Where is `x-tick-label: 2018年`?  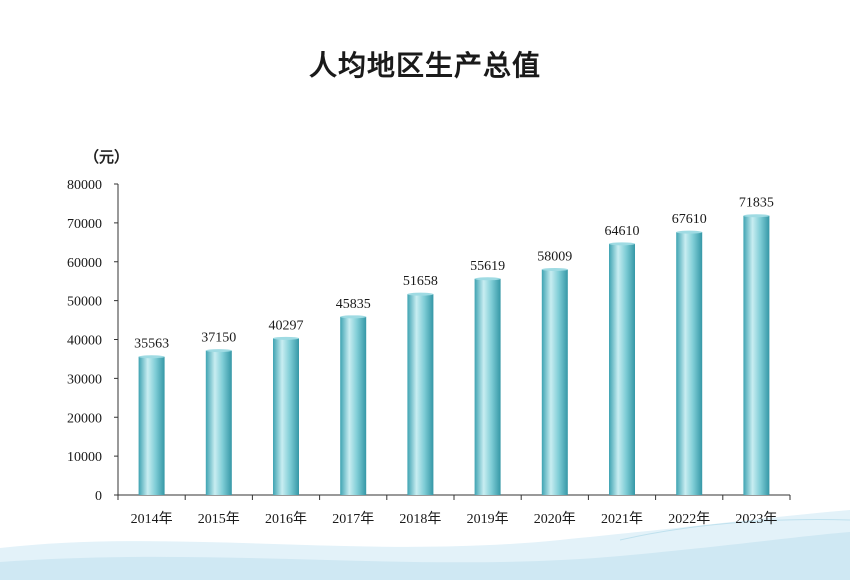
x-tick-label: 2018年 is located at coordinates (420, 519).